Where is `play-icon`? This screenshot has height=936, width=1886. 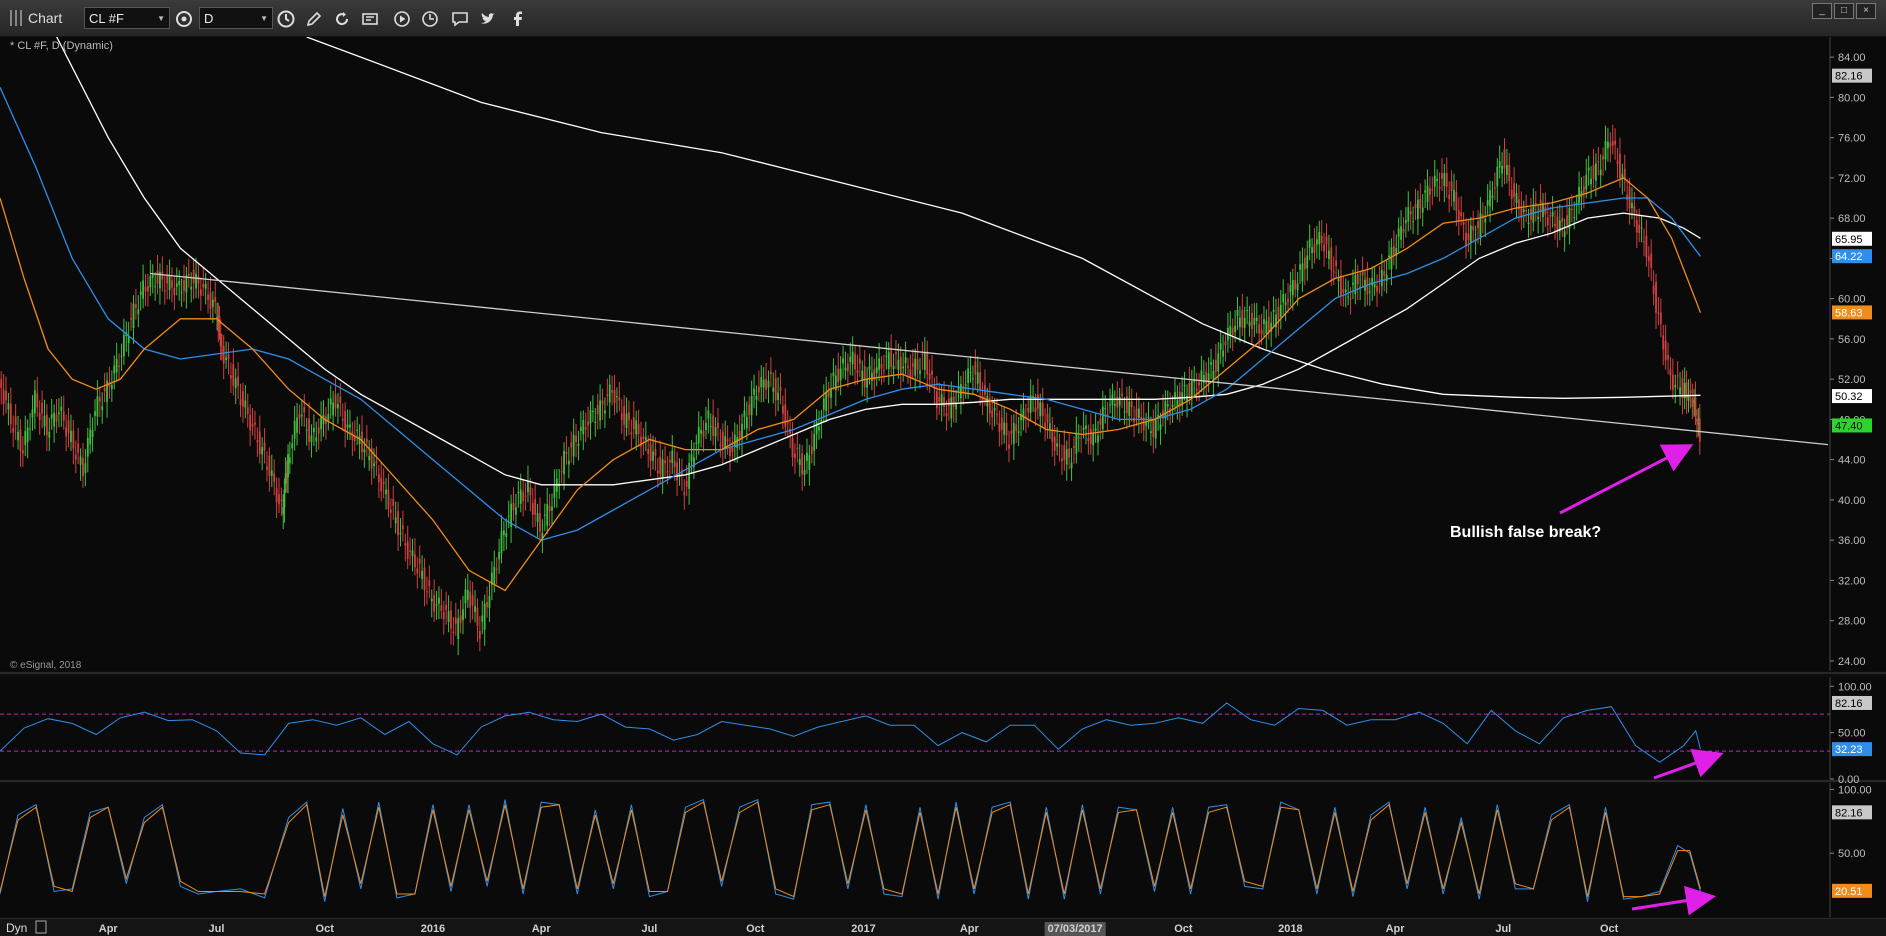 play-icon is located at coordinates (402, 19).